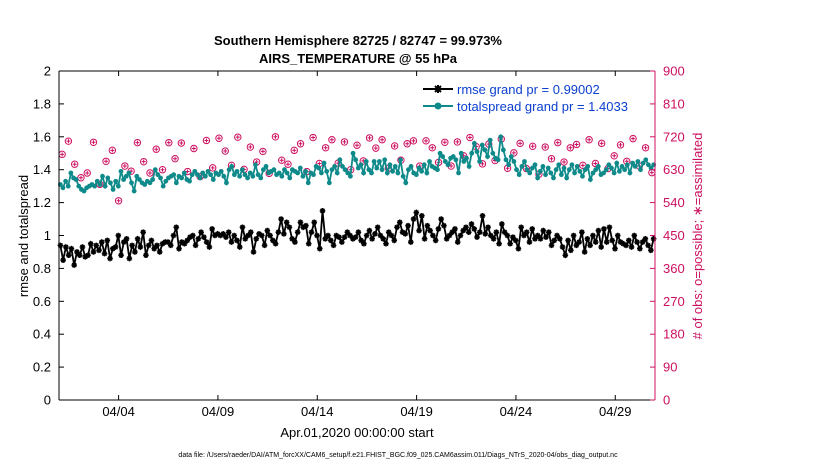 Image resolution: width=830 pixels, height=470 pixels. Describe the element at coordinates (516, 411) in the screenshot. I see `x-tick-label: 04/24` at that location.